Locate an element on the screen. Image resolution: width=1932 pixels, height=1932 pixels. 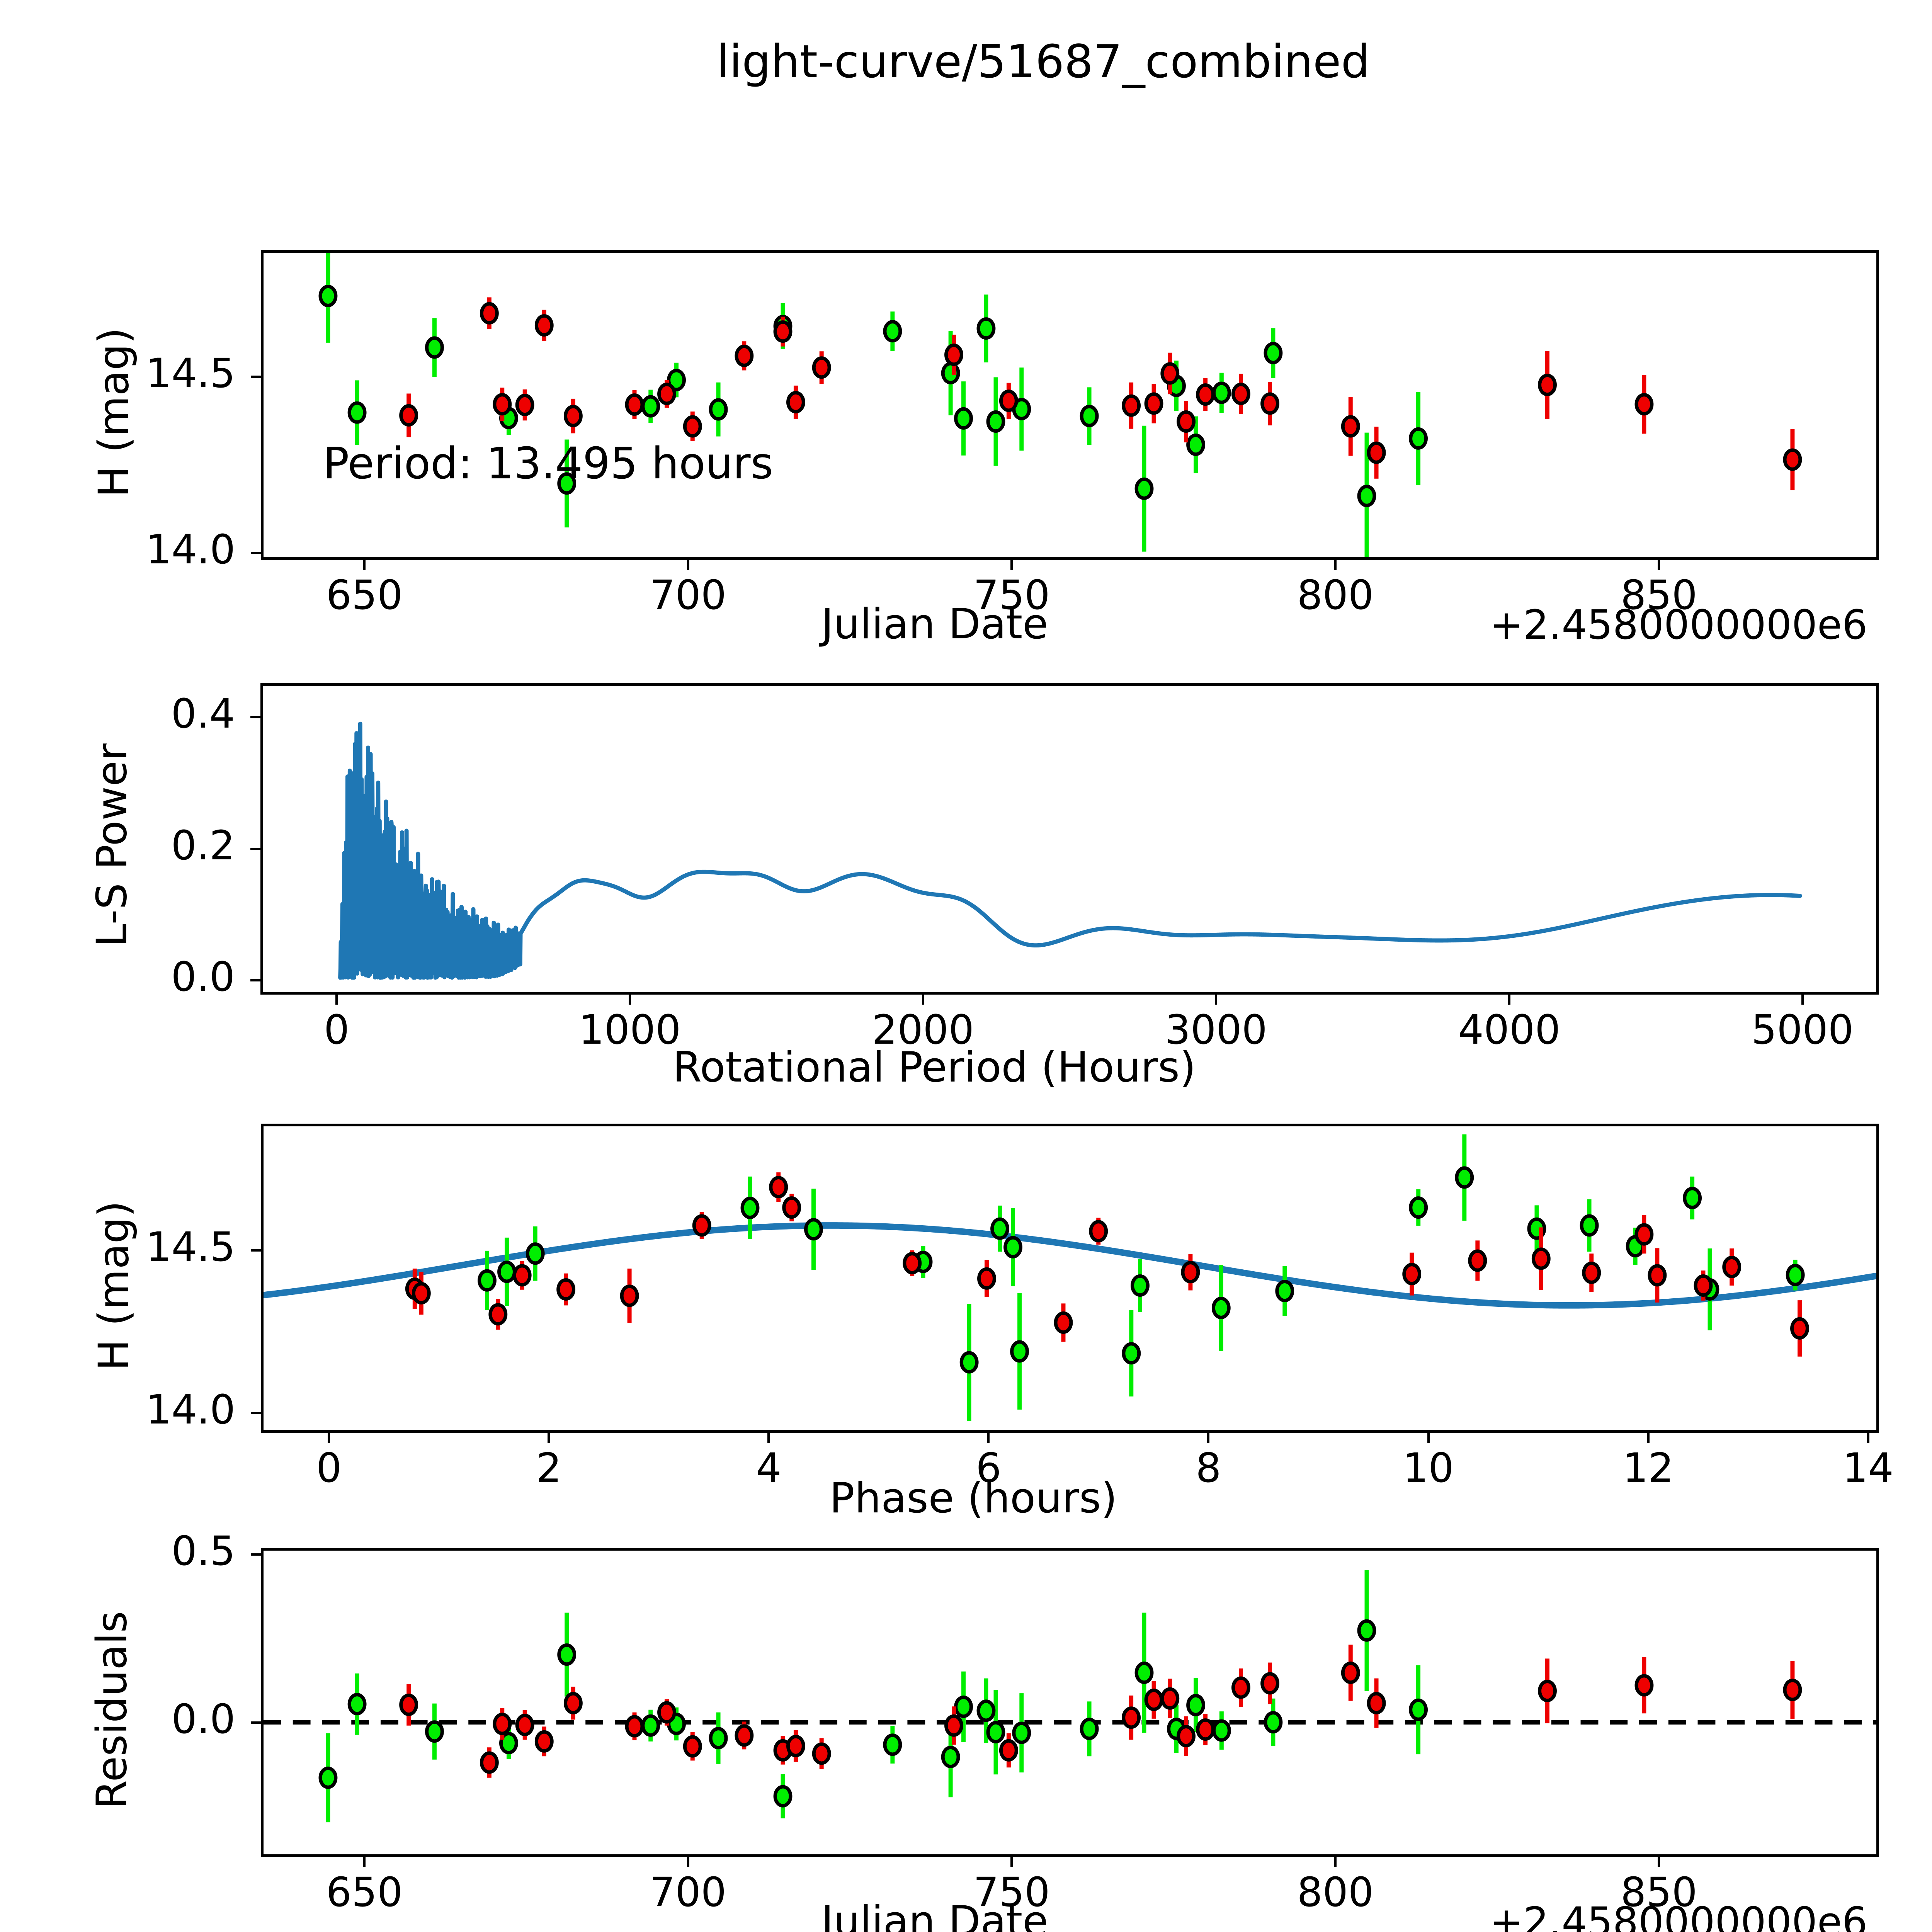
lightcurve-xtick-label: 800 is located at coordinates (1335, 595).